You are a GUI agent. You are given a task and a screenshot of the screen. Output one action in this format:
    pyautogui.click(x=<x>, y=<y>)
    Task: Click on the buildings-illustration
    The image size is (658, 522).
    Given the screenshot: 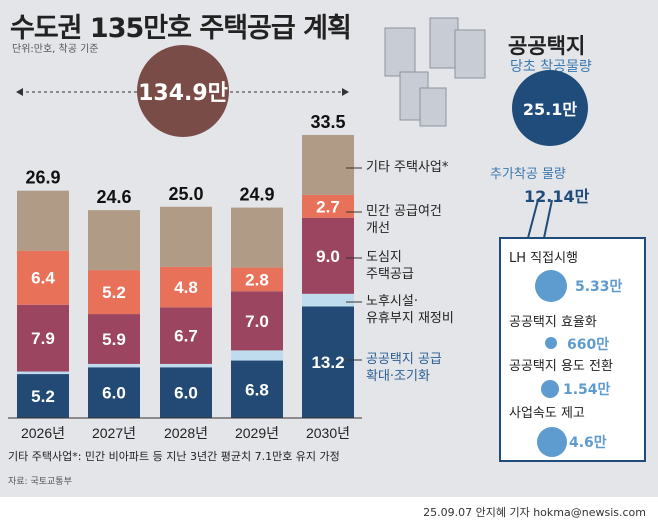 What is the action you would take?
    pyautogui.click(x=435, y=72)
    